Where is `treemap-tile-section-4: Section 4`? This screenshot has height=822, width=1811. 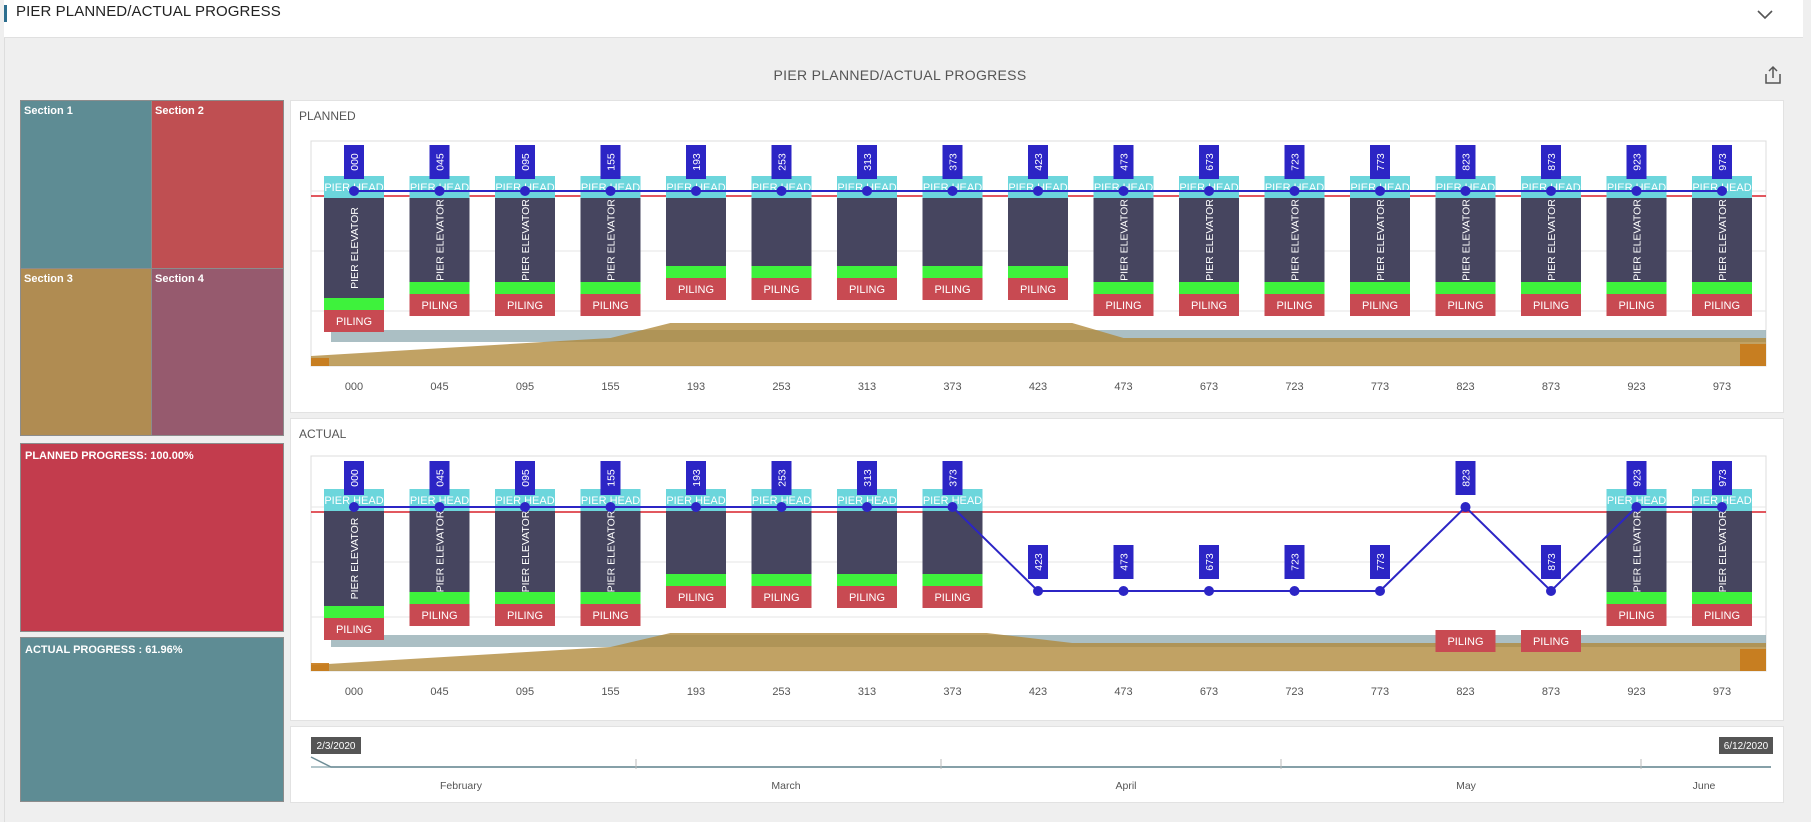
treemap-tile-section-4: Section 4 is located at coordinates (217, 352).